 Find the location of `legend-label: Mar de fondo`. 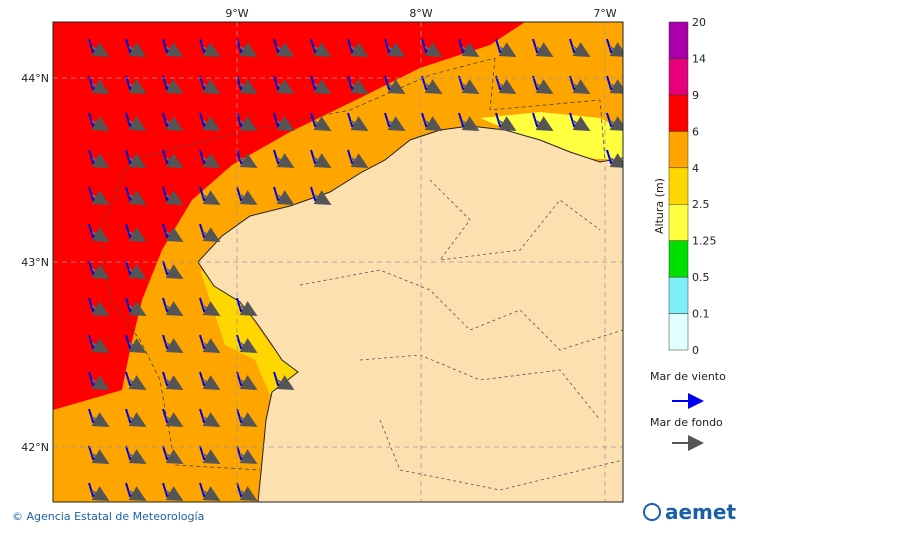

legend-label: Mar de fondo is located at coordinates (686, 422).